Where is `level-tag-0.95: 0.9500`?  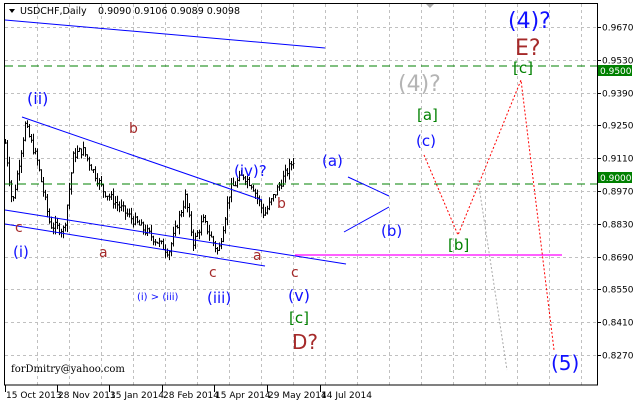
level-tag-0.95: 0.9500 is located at coordinates (615, 71).